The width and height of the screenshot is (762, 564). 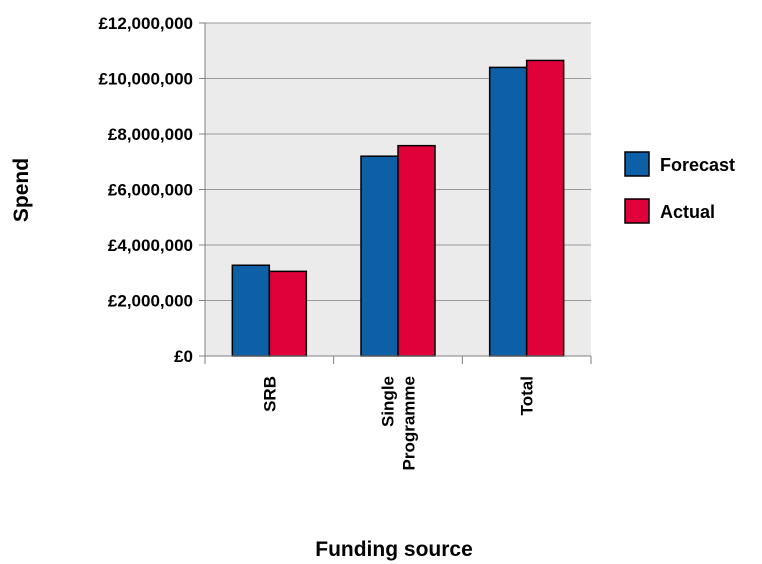 I want to click on y-axis-title: Spend, so click(x=21, y=190).